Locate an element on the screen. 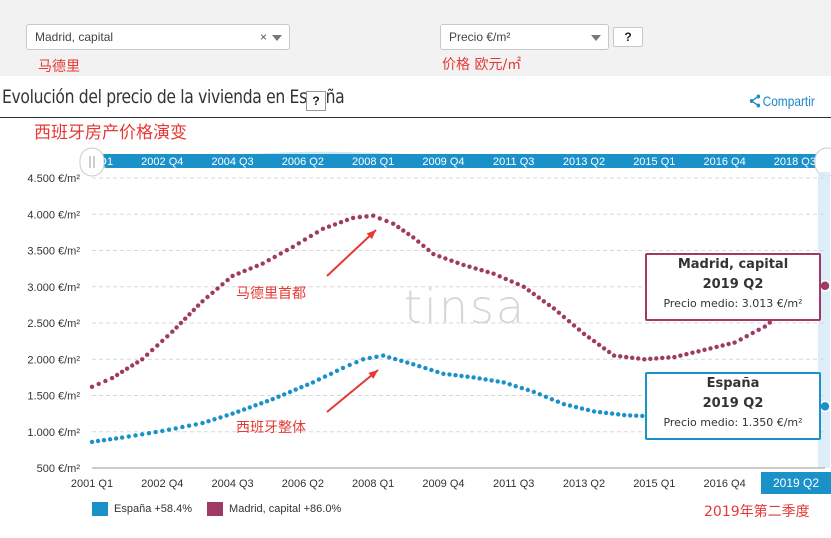 The width and height of the screenshot is (831, 538). legend-label-madrid: Madrid, capital +86.0% is located at coordinates (285, 508).